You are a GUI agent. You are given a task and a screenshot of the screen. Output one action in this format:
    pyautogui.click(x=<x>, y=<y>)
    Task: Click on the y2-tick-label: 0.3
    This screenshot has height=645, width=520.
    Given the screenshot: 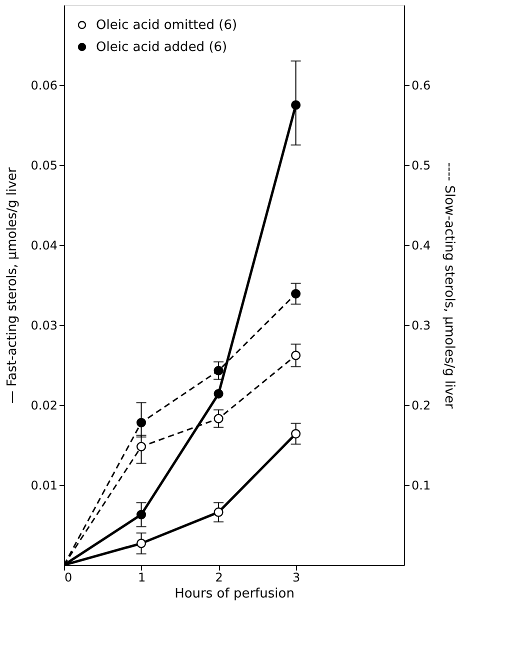 What is the action you would take?
    pyautogui.click(x=421, y=325)
    